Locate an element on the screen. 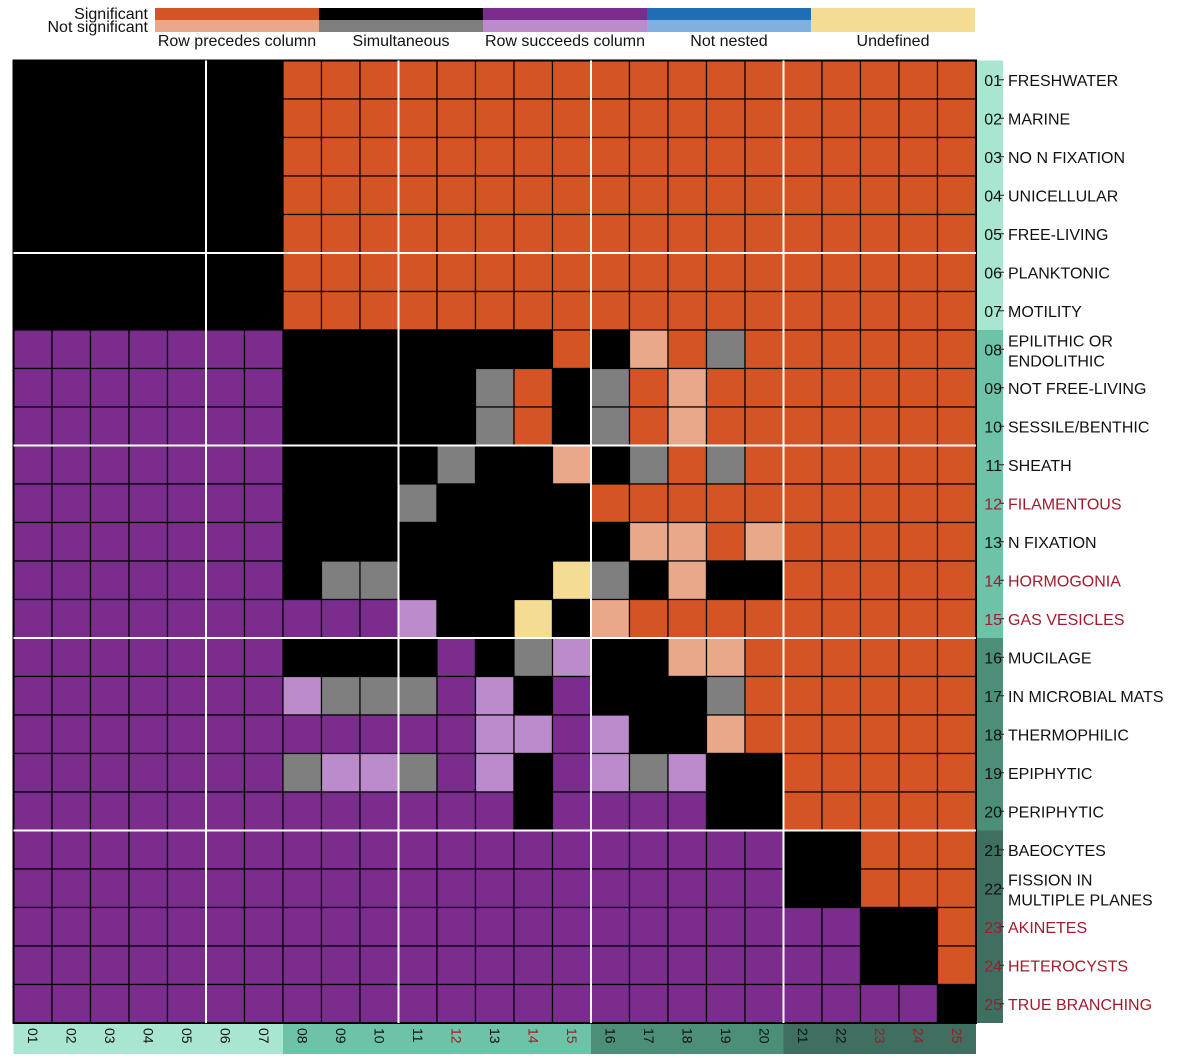 The width and height of the screenshot is (1186, 1064). cell-r11-c11-simultaneous-significant is located at coordinates (417, 464).